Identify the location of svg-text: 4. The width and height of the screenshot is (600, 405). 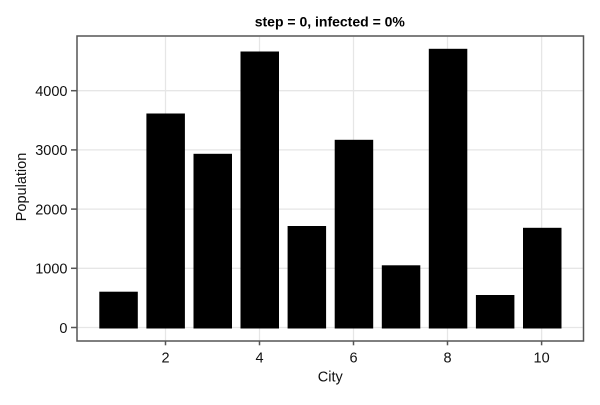
(259, 359).